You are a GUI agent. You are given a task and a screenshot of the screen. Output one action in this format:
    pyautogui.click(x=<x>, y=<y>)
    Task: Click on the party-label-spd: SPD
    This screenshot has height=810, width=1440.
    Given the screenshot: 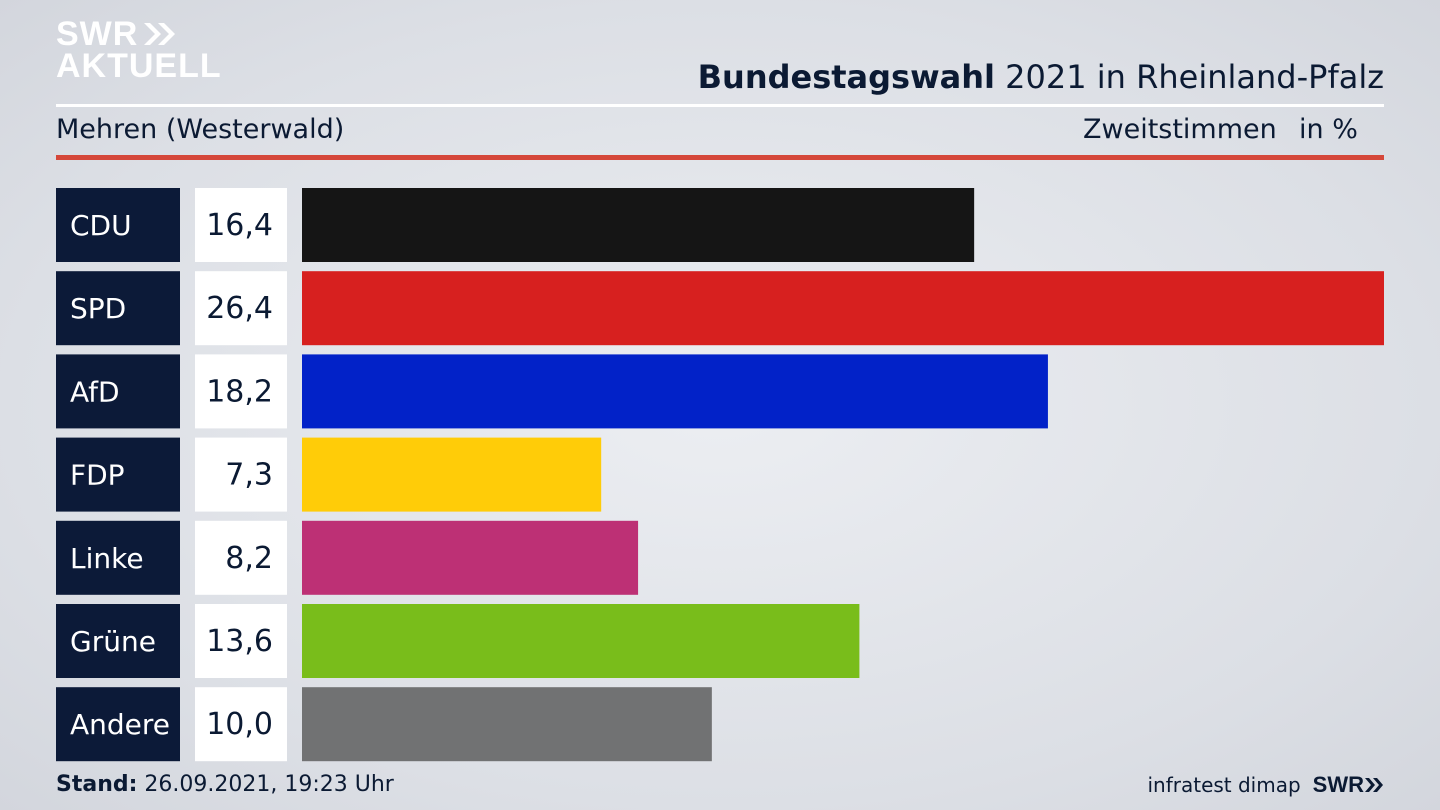 What is the action you would take?
    pyautogui.click(x=98, y=308)
    